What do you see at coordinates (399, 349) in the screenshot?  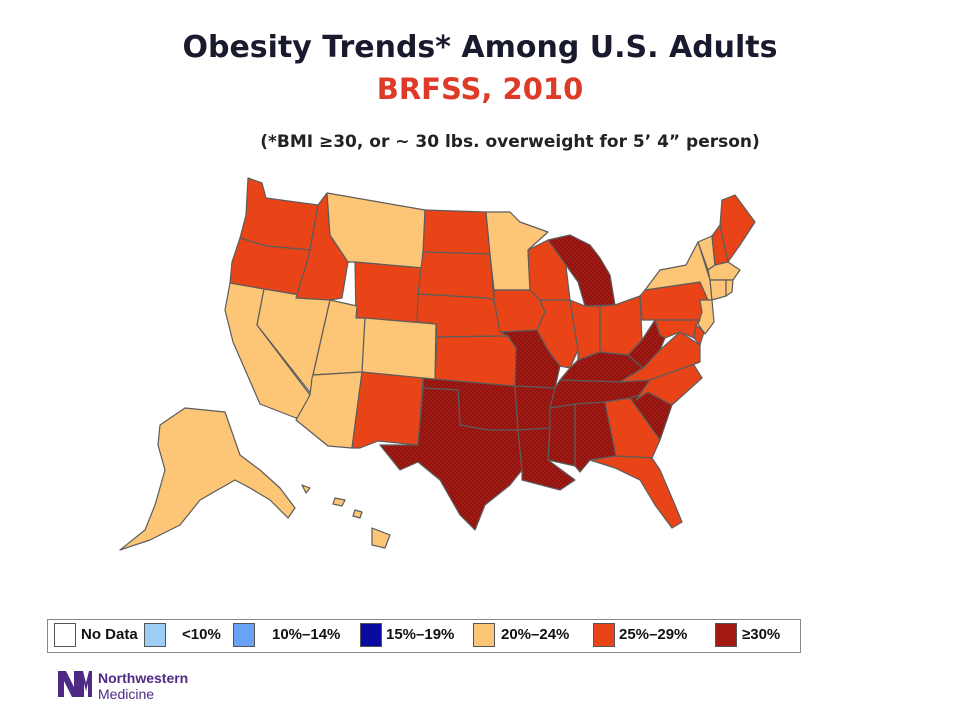 I see `state-CO` at bounding box center [399, 349].